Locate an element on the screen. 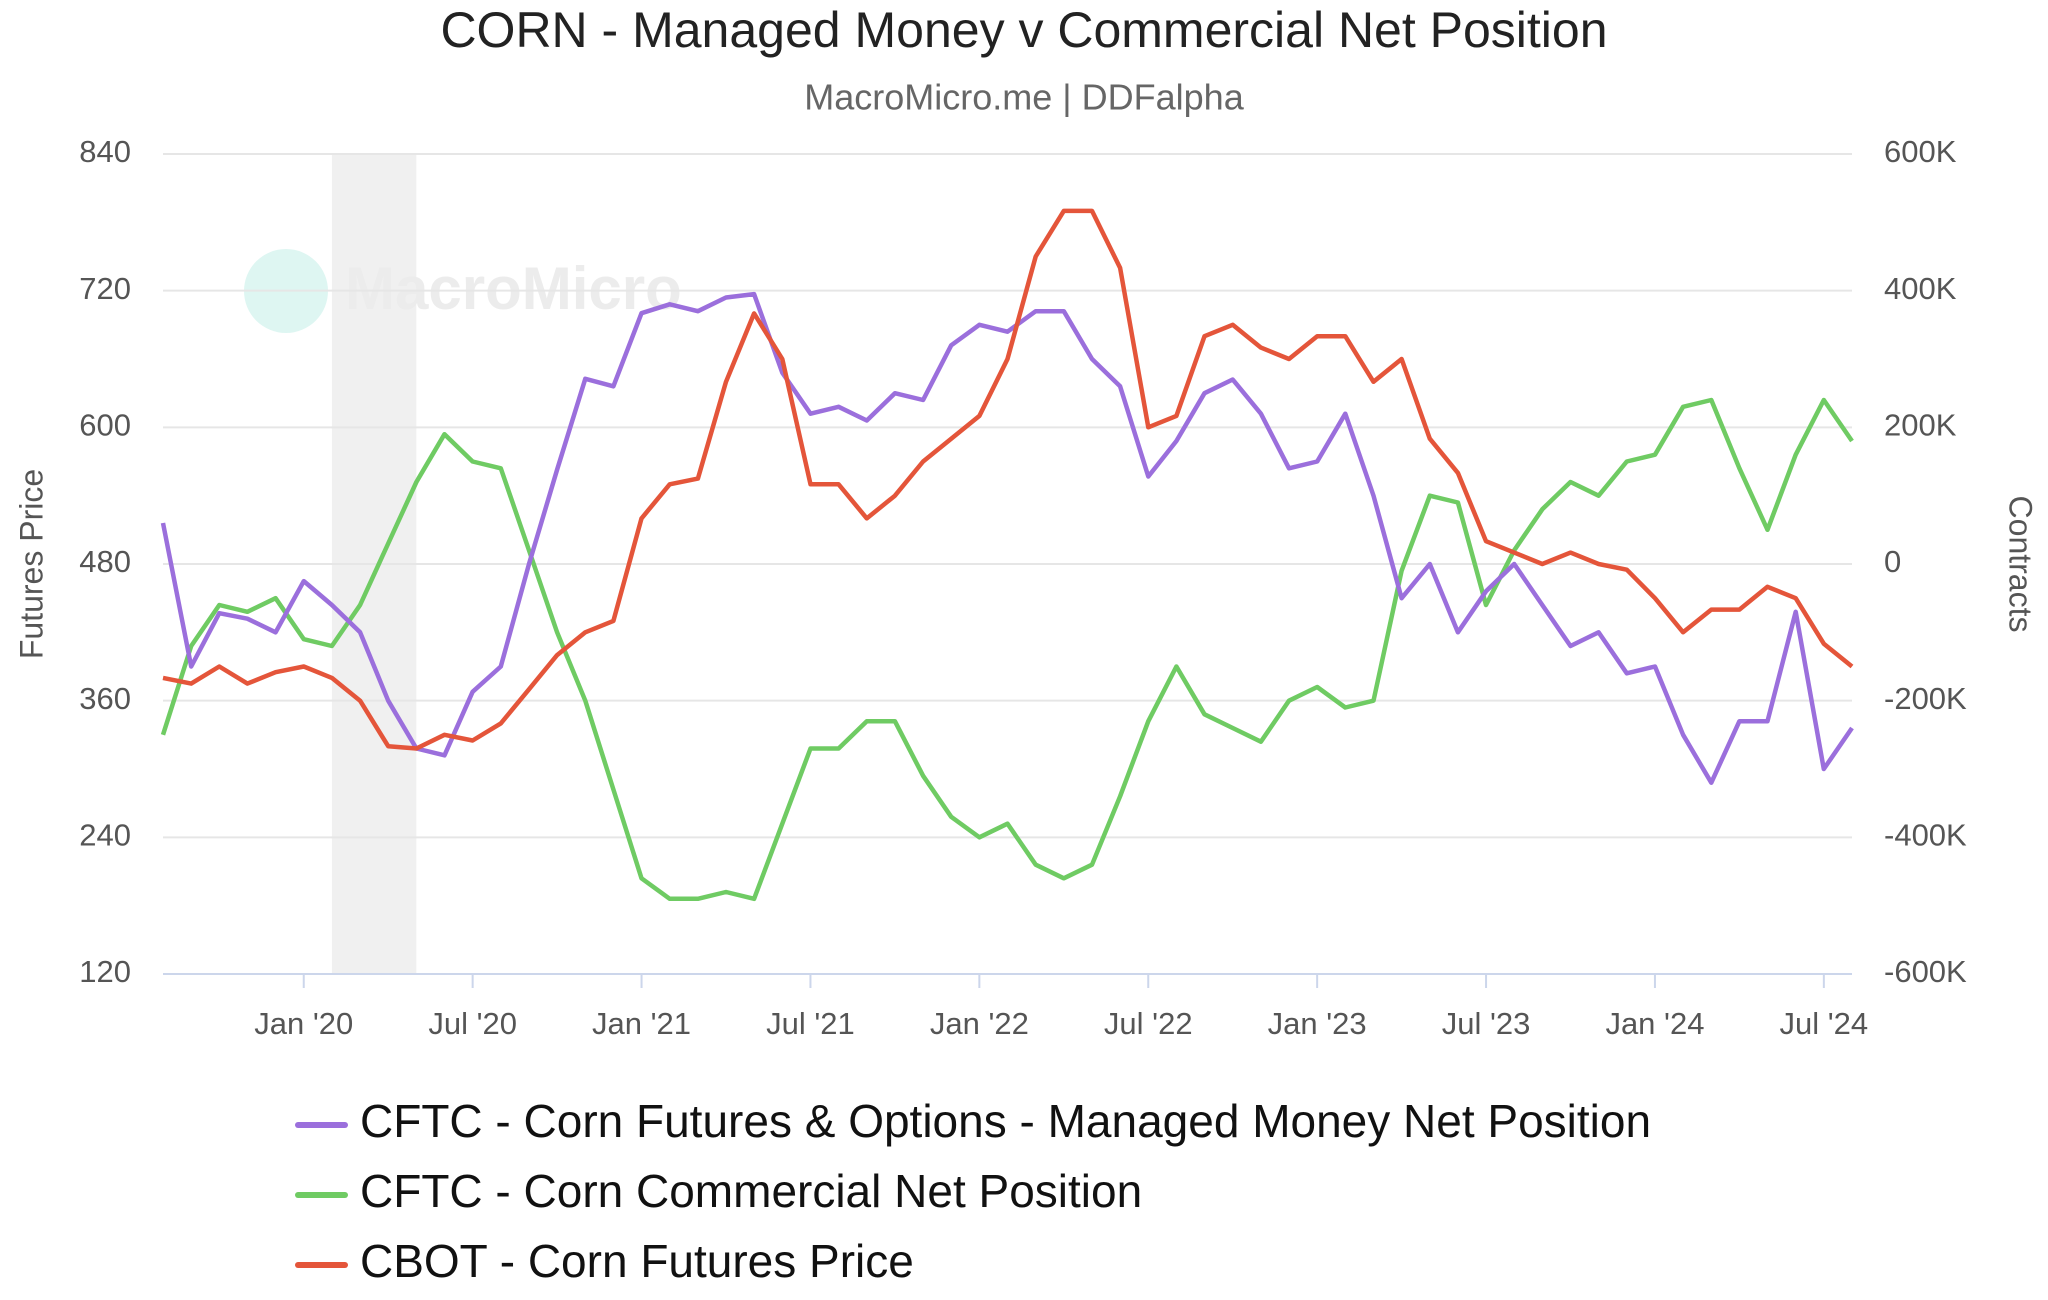 This screenshot has width=2048, height=1300. x-tick-label: Jul '24 is located at coordinates (1824, 1023).